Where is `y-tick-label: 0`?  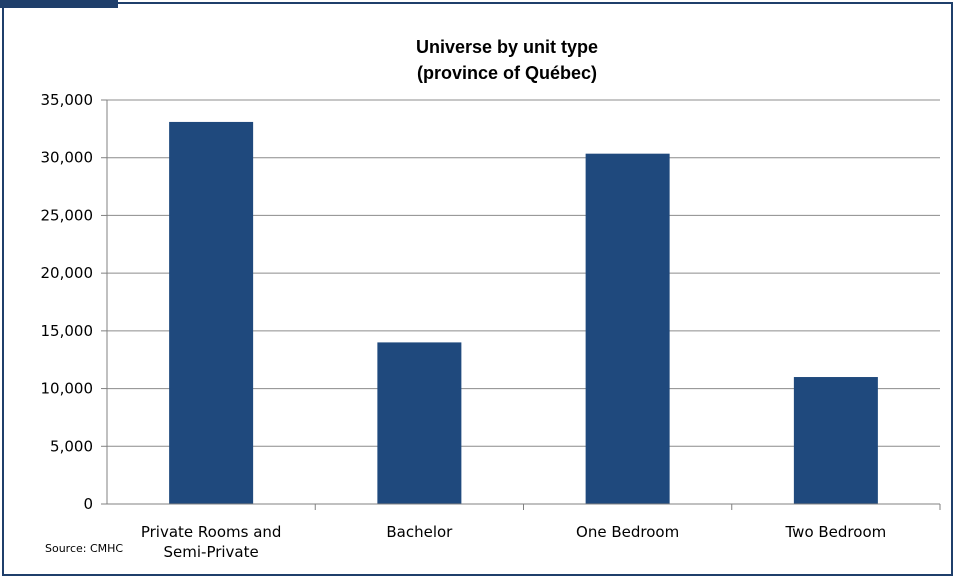
y-tick-label: 0 is located at coordinates (88, 504).